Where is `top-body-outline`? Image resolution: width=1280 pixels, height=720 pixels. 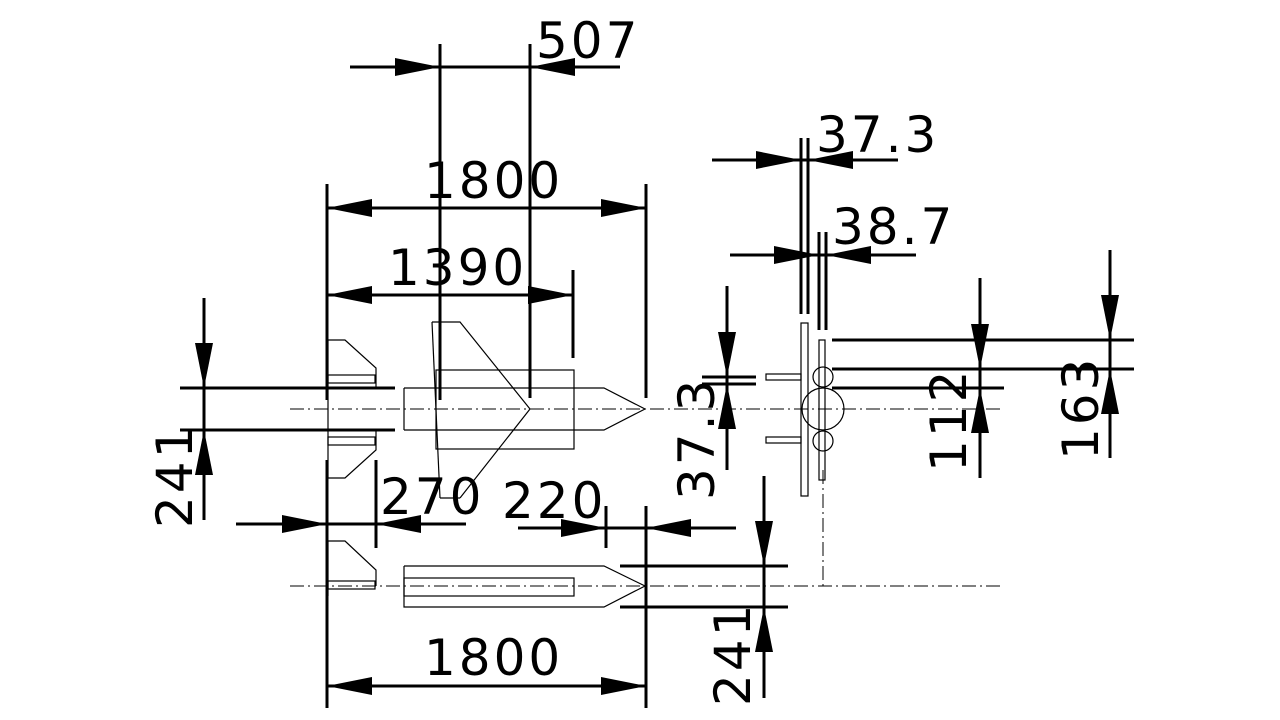
top-body-outline is located at coordinates (525, 409).